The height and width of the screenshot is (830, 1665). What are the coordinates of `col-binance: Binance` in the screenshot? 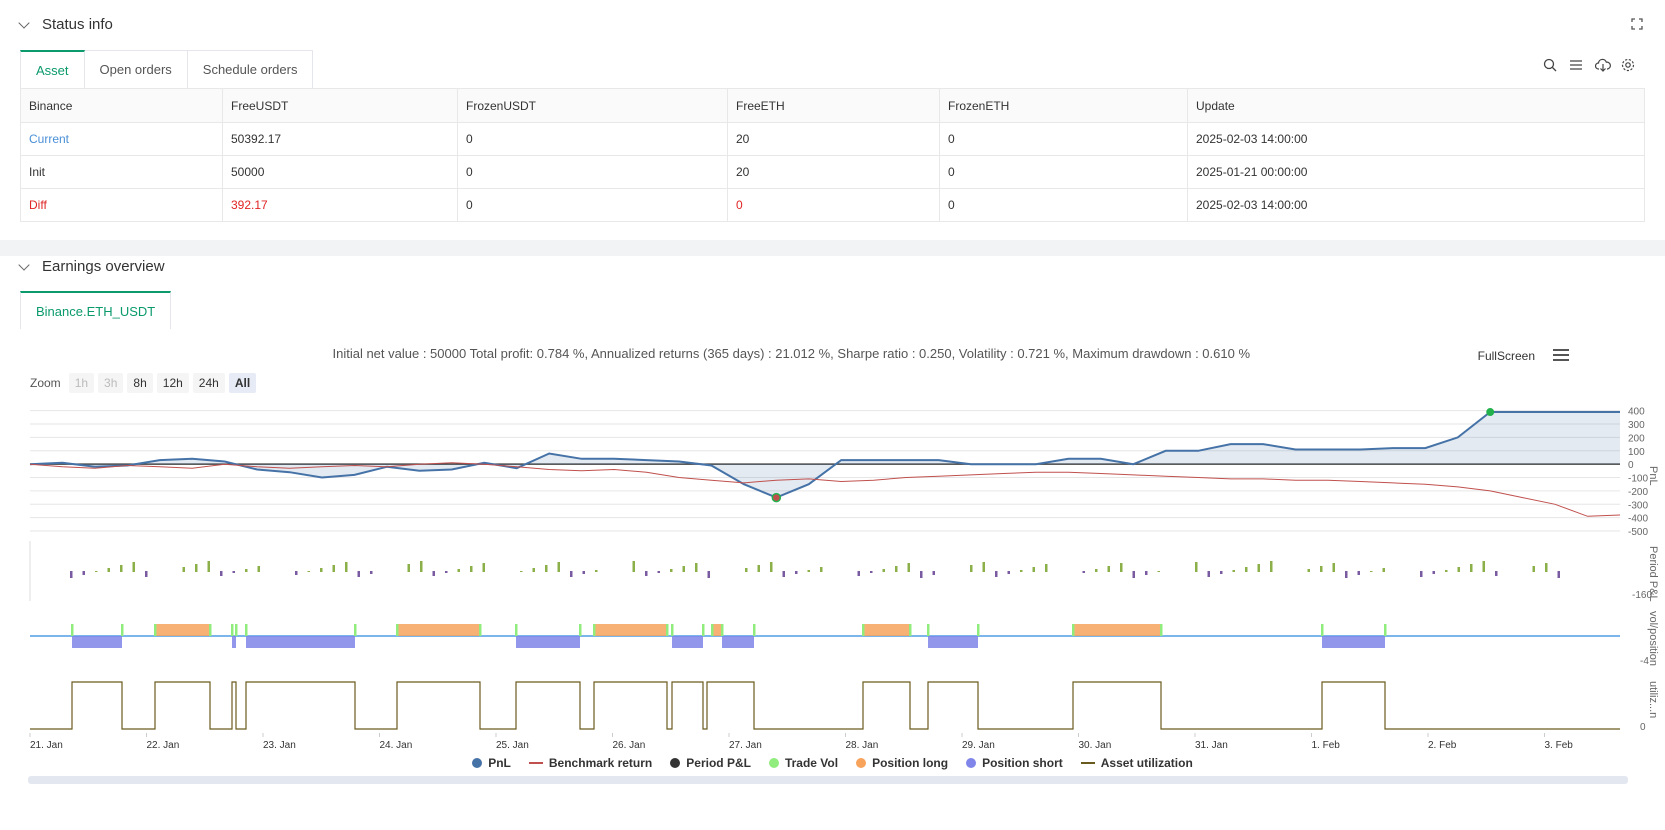 It's located at (121, 105).